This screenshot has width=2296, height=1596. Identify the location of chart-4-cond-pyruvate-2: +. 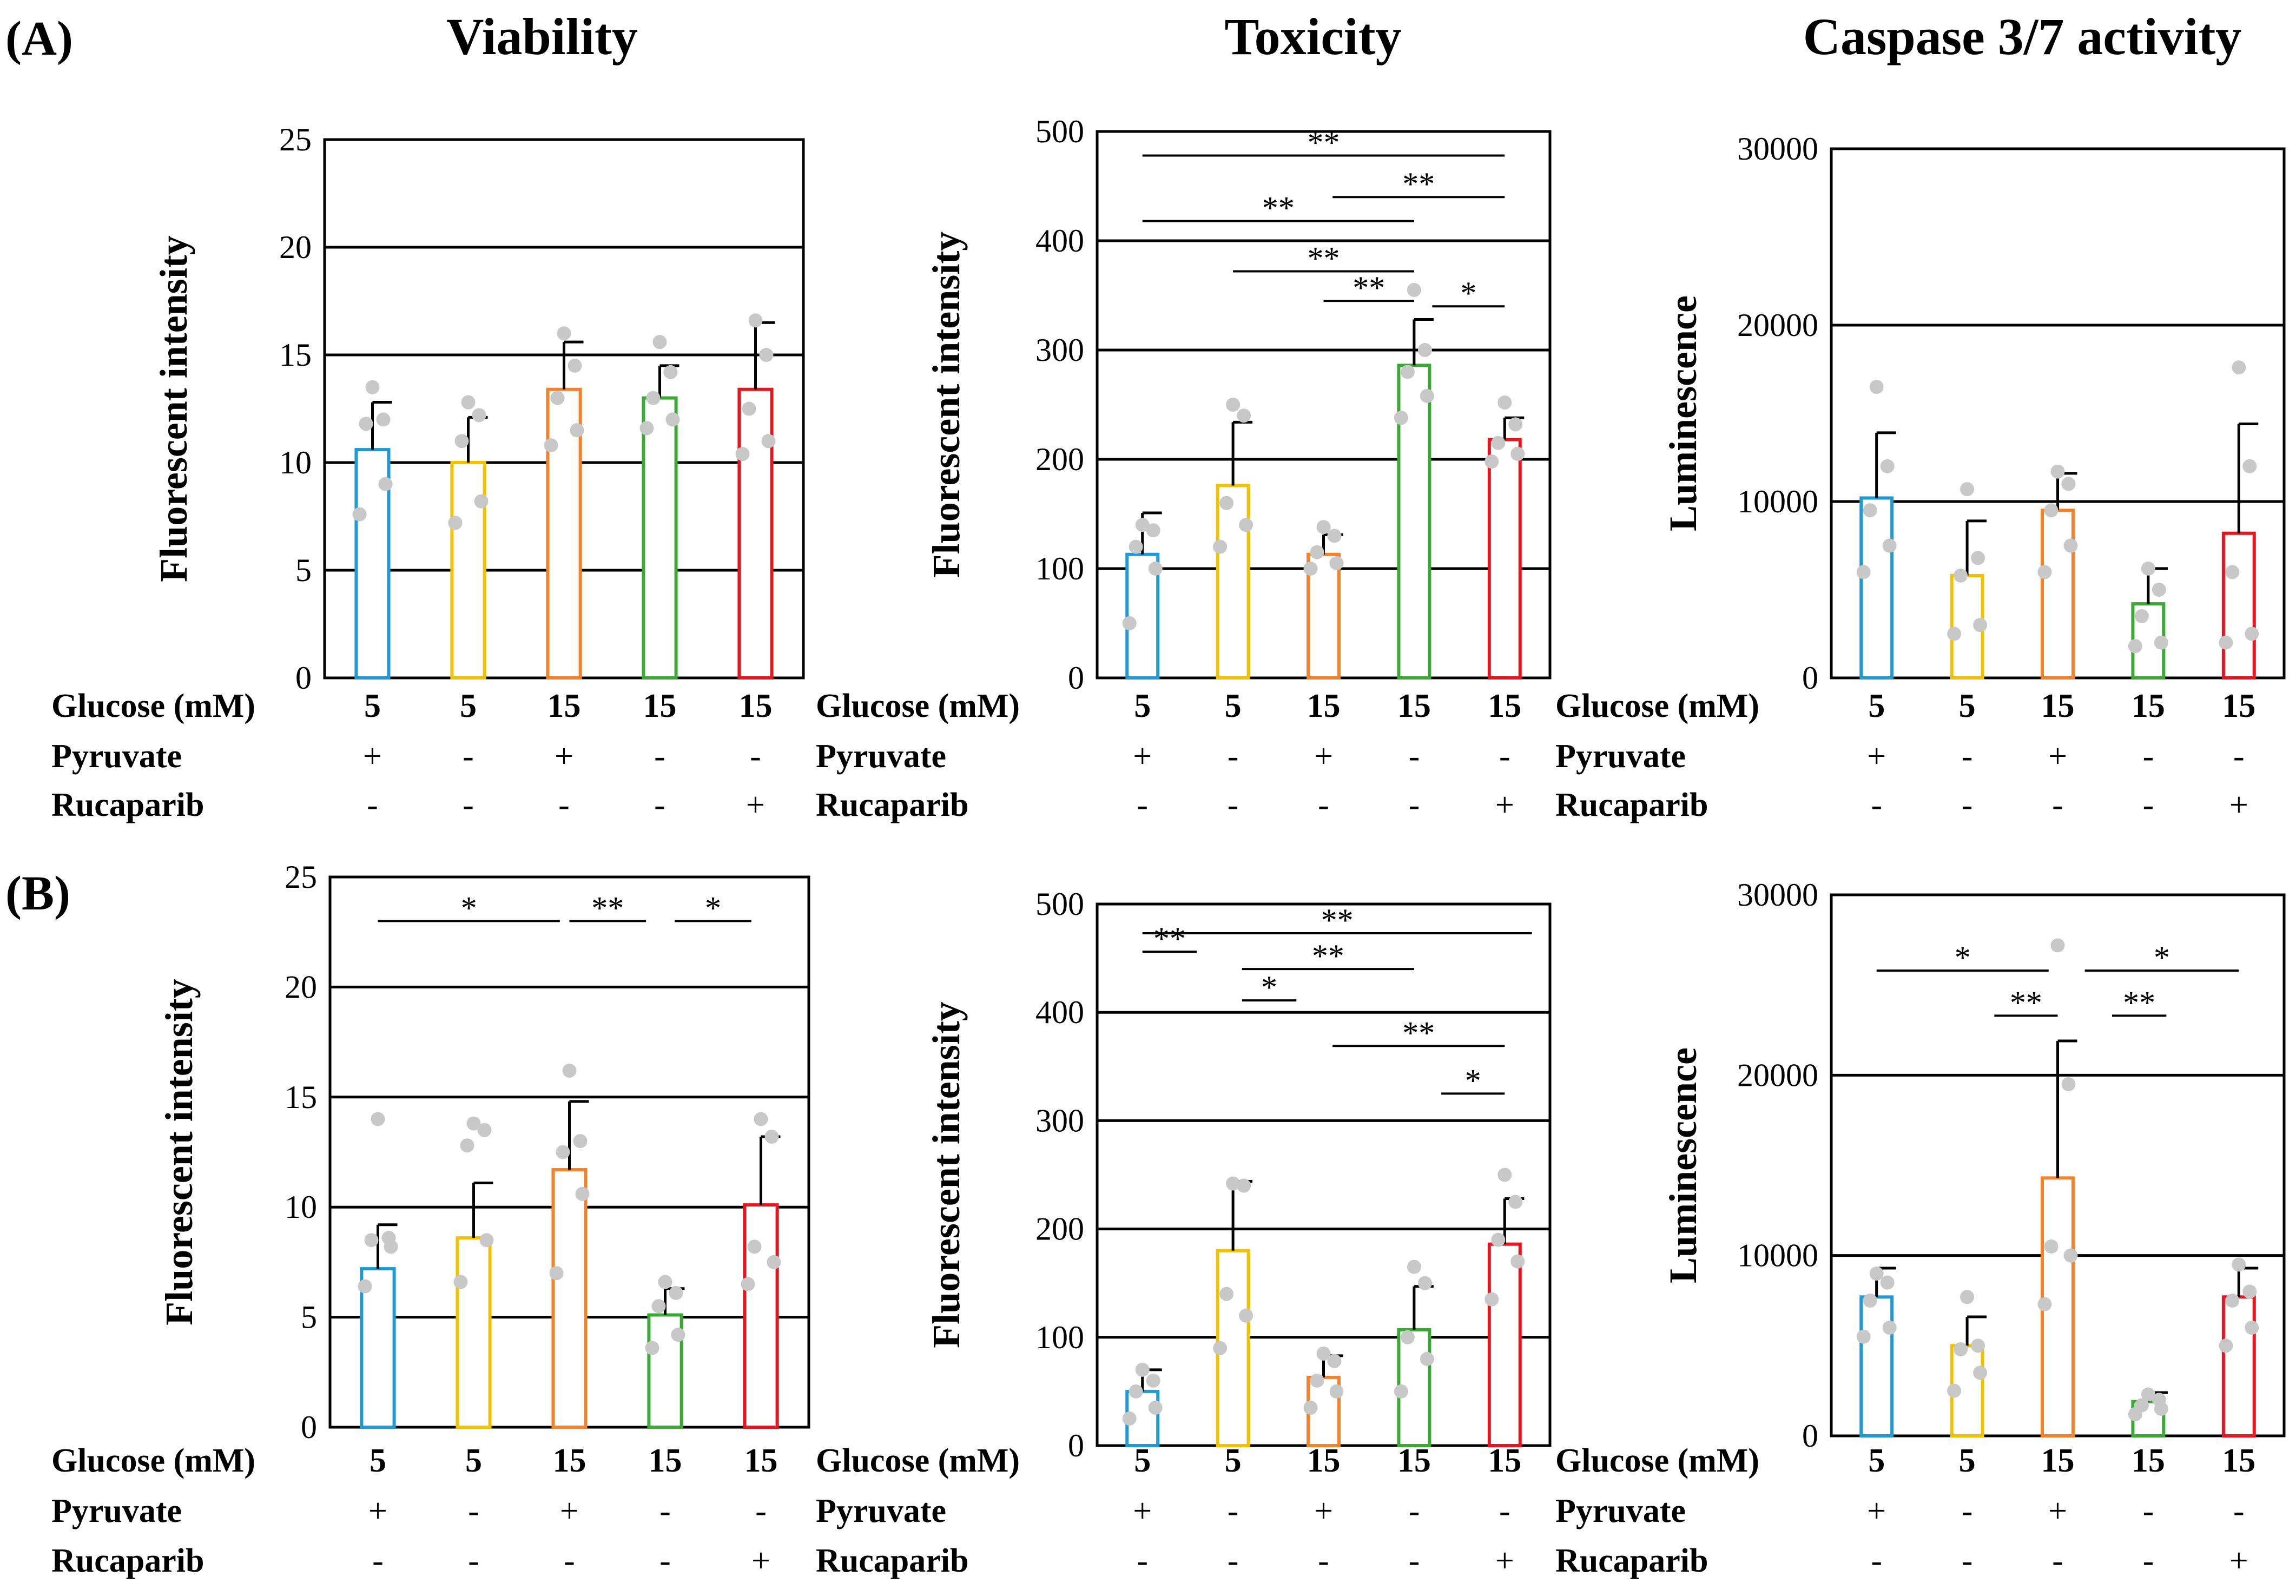
(1323, 1511).